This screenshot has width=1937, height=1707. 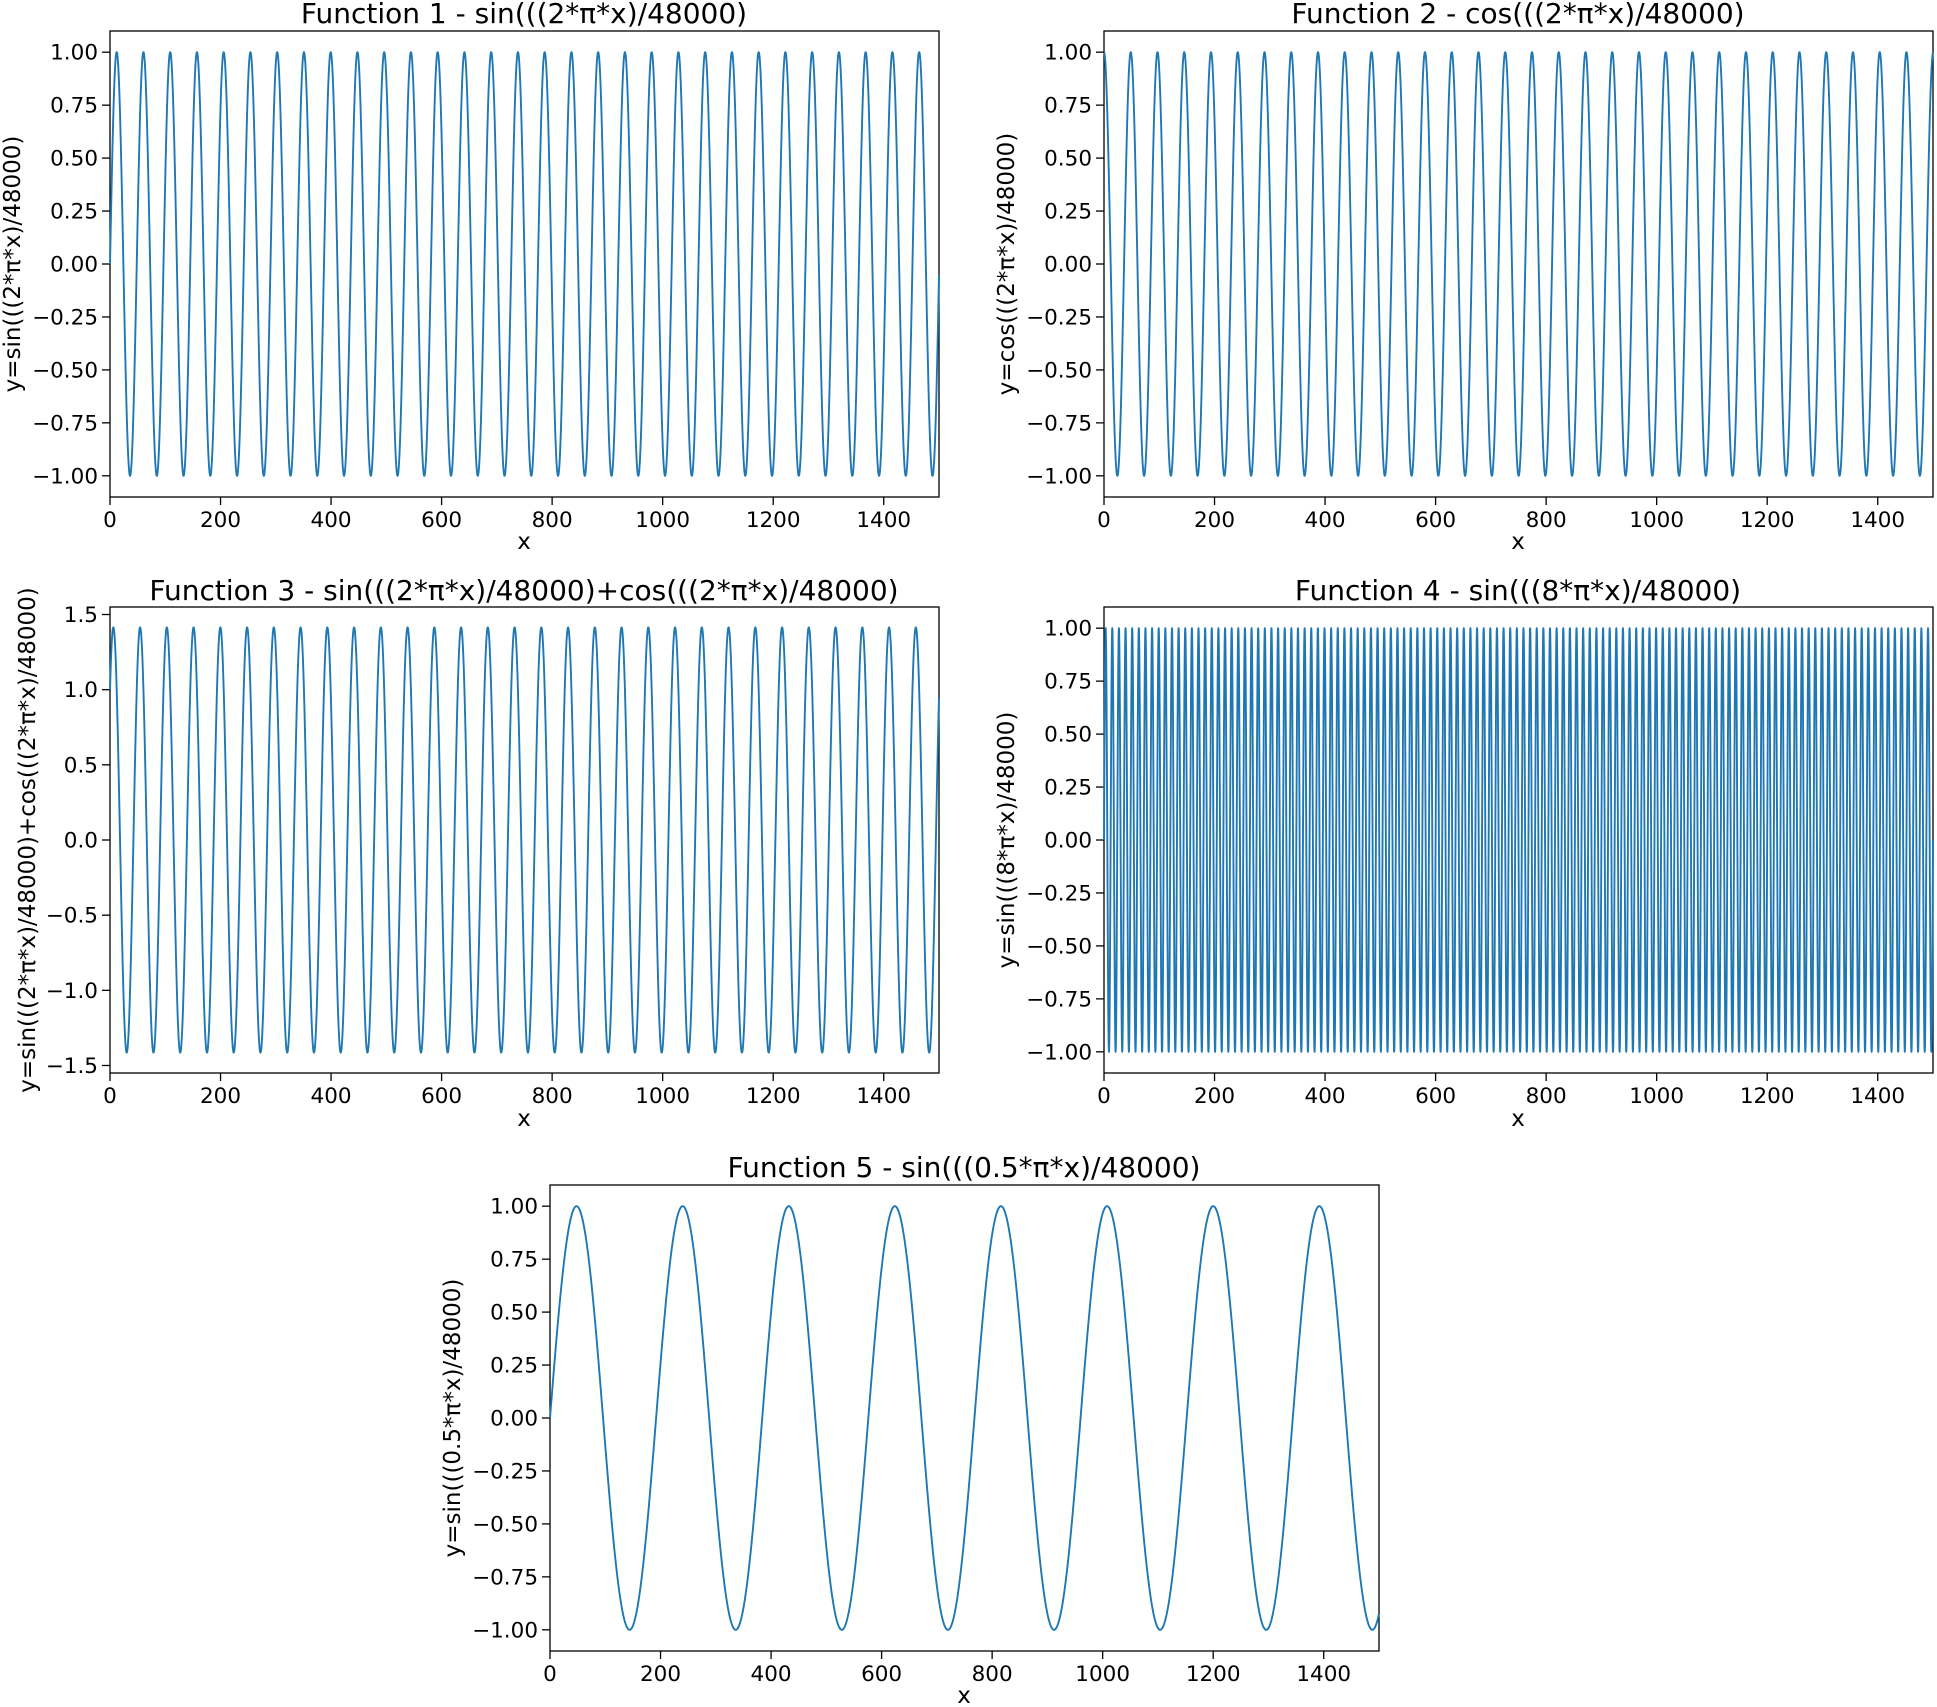 What do you see at coordinates (81, 690) in the screenshot?
I see `y-tick-label: 1.0` at bounding box center [81, 690].